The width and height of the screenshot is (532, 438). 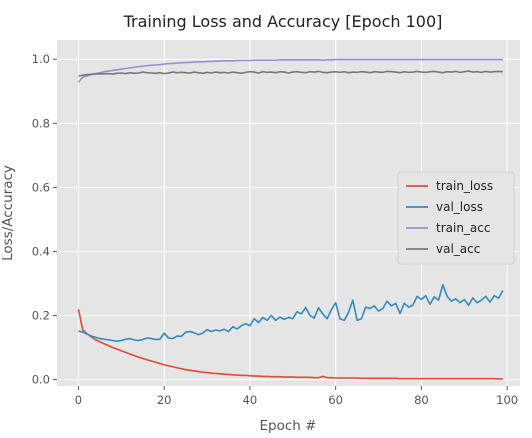 What do you see at coordinates (507, 400) in the screenshot?
I see `x-tick-label: 100` at bounding box center [507, 400].